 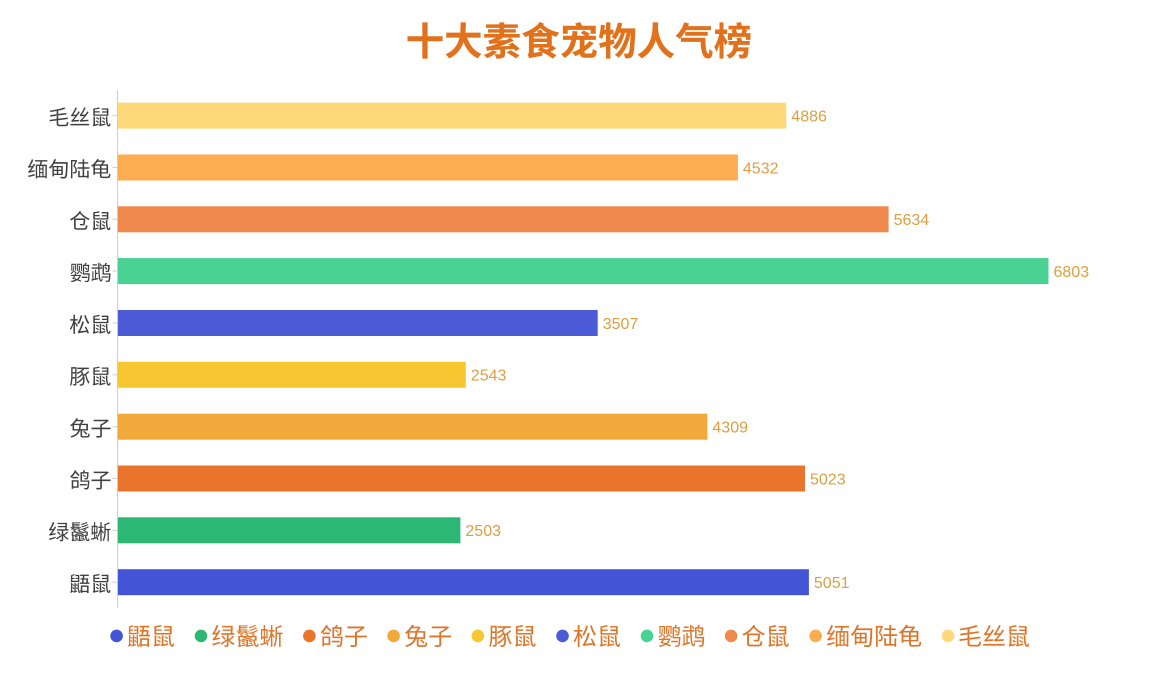 What do you see at coordinates (730, 428) in the screenshot?
I see `svg-text: 4309` at bounding box center [730, 428].